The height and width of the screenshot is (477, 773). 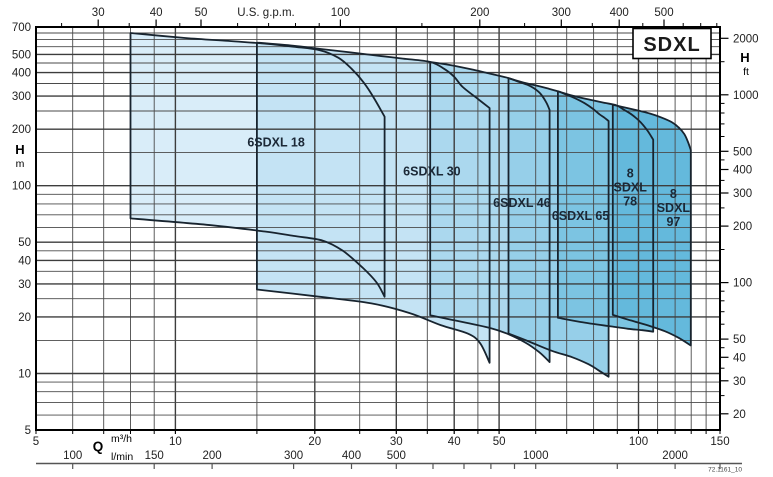 I want to click on tick-label-ft: 20, so click(x=739, y=415).